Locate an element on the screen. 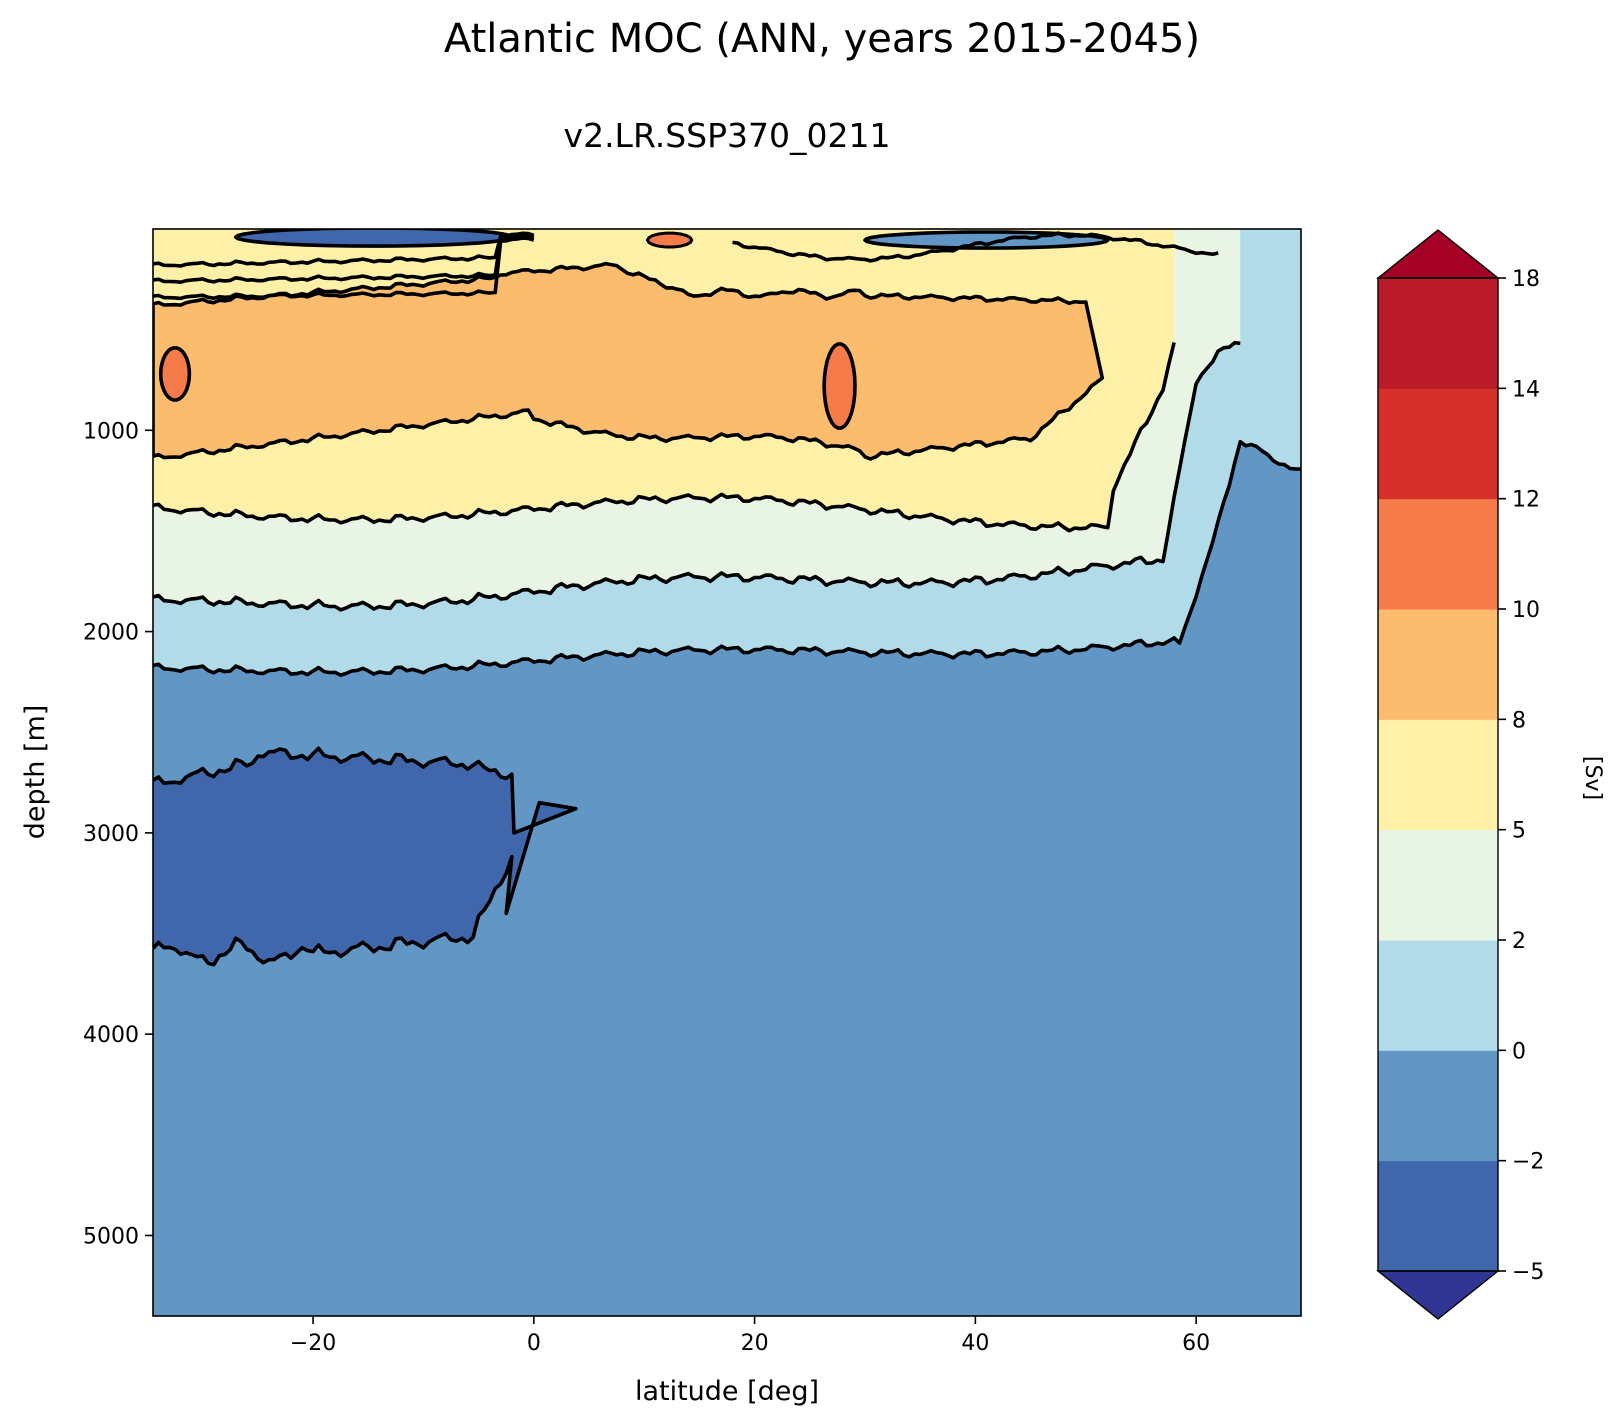 The width and height of the screenshot is (1611, 1425). colorbar-tick-label: 5 is located at coordinates (1519, 831).